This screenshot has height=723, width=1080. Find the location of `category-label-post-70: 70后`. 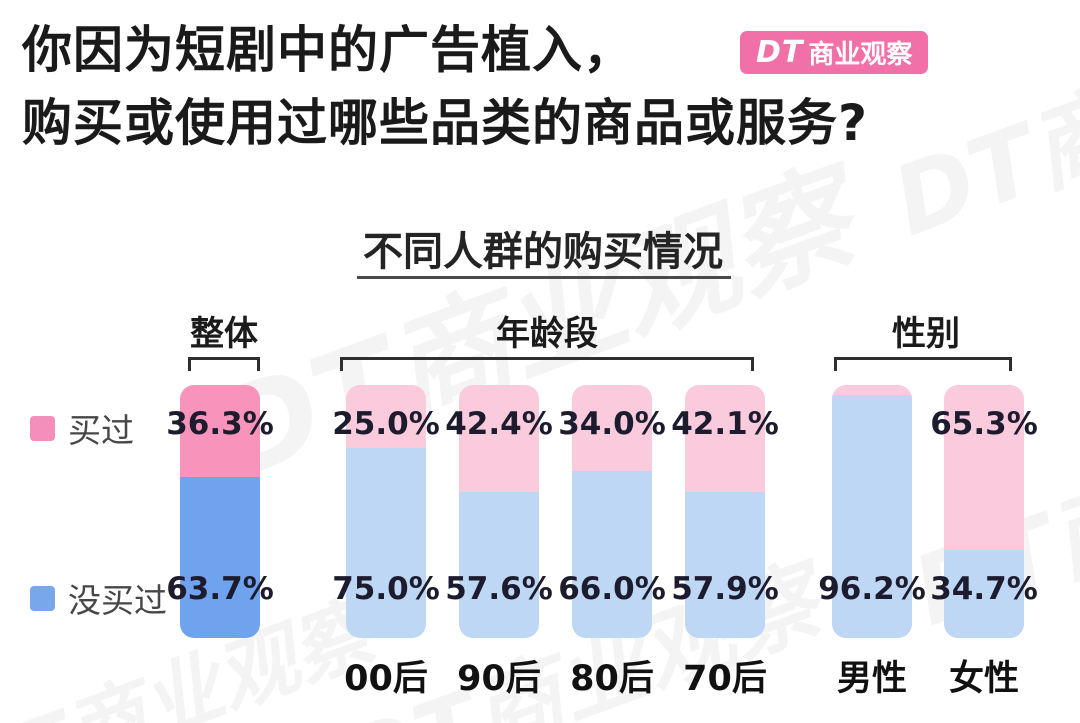

category-label-post-70: 70后 is located at coordinates (725, 679).